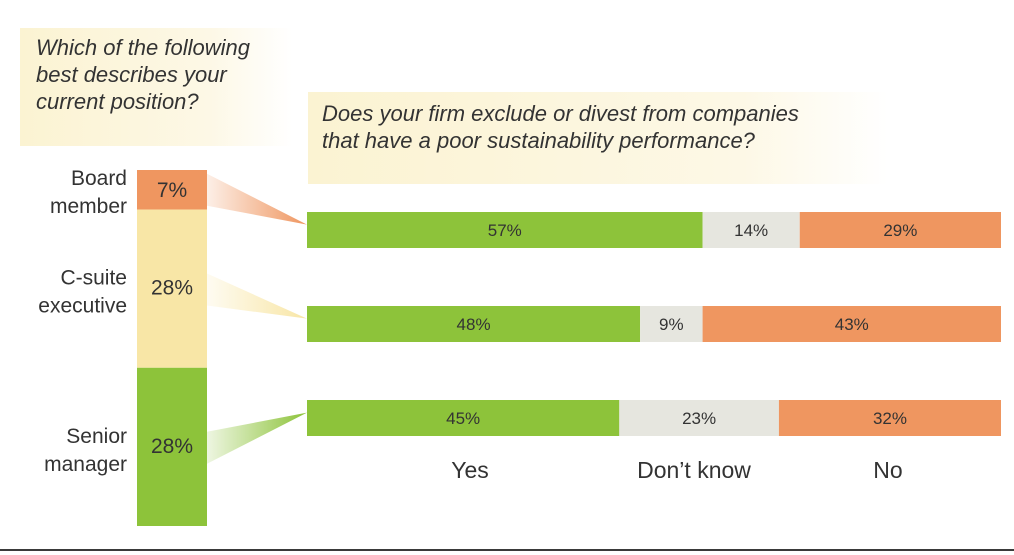  I want to click on bottom-rule, so click(507, 550).